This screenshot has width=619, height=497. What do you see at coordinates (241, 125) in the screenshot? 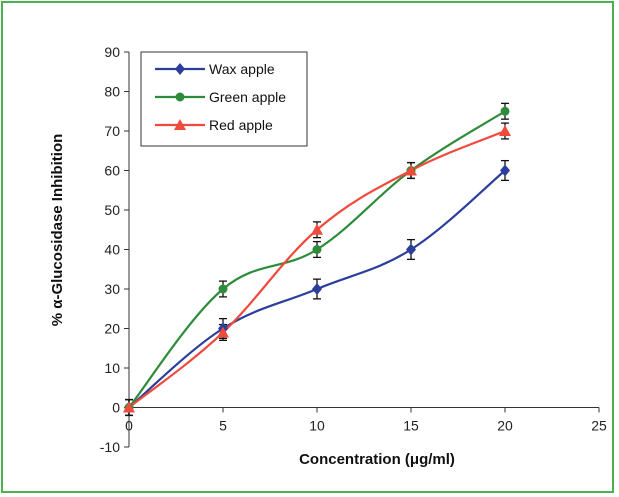
I see `red-apple-legend-label: Red apple` at bounding box center [241, 125].